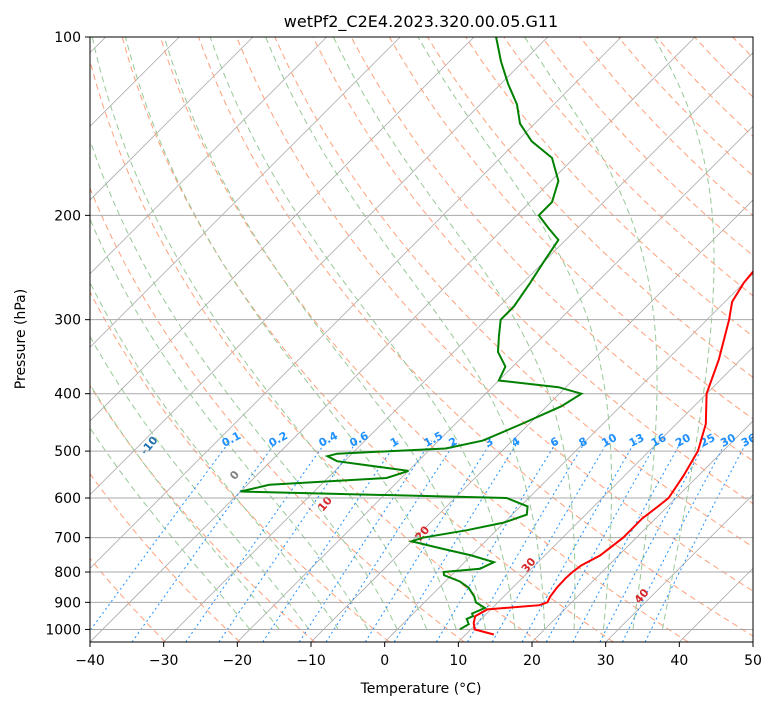  What do you see at coordinates (421, 22) in the screenshot?
I see `chart-title: wetPf2_C2E4.2023.320.00.05.G11` at bounding box center [421, 22].